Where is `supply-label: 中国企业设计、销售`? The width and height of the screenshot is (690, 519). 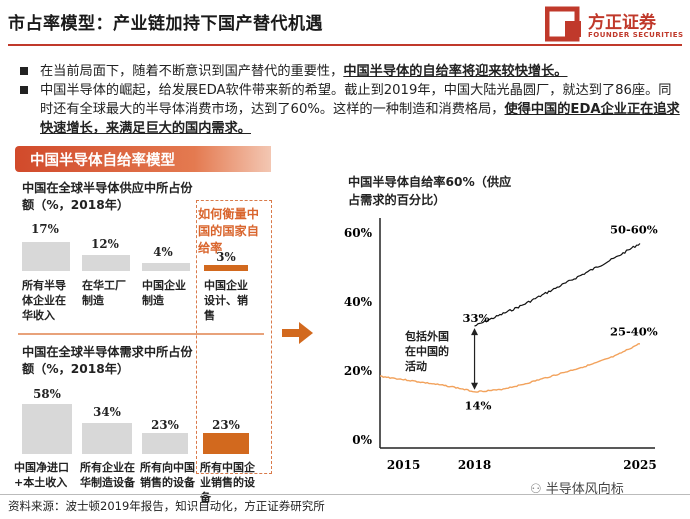
supply-label: 中国企业设计、销售 is located at coordinates (226, 300).